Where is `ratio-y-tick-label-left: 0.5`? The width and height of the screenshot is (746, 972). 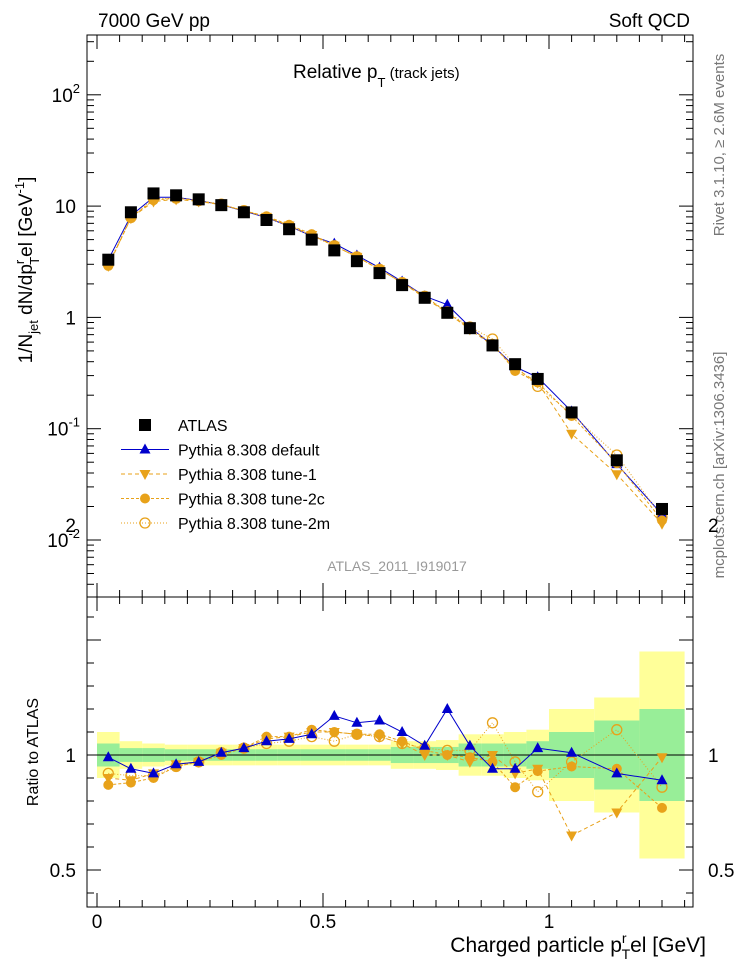
ratio-y-tick-label-left: 0.5 is located at coordinates (63, 871).